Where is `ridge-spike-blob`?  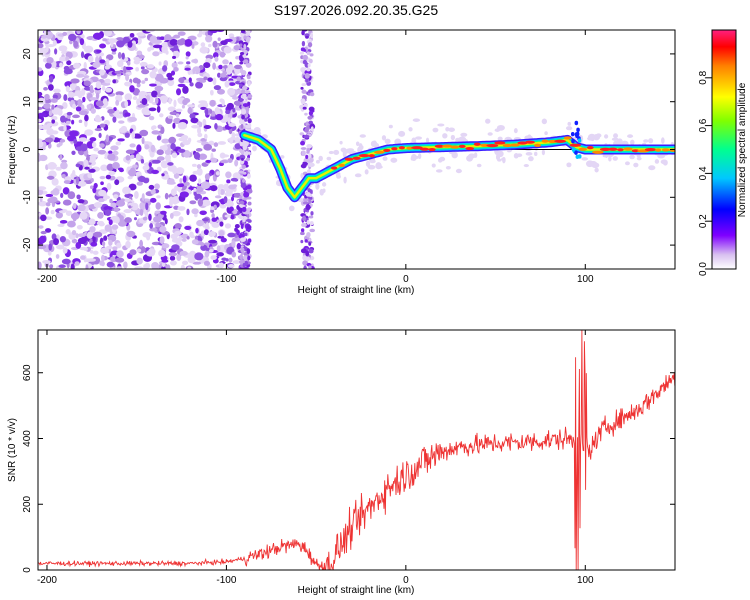
ridge-spike-blob is located at coordinates (573, 141).